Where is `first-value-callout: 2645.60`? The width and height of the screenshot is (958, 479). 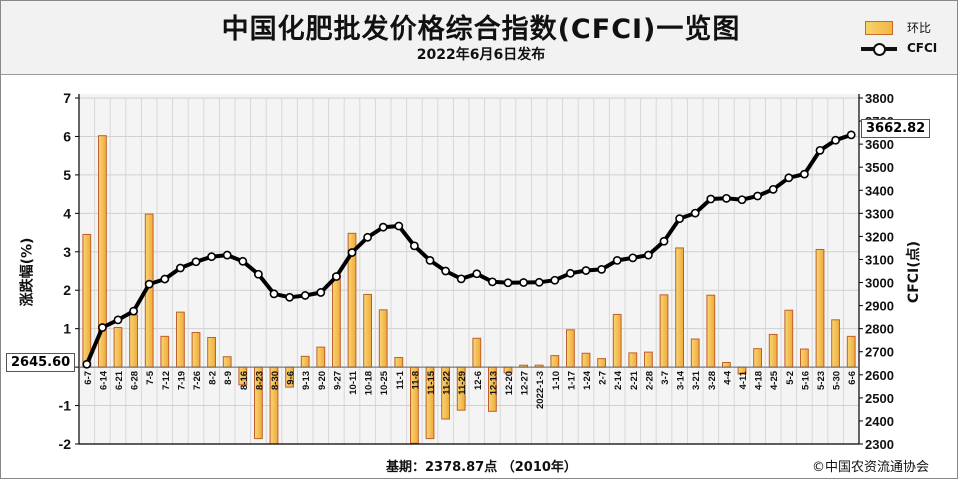
first-value-callout: 2645.60 is located at coordinates (41, 362).